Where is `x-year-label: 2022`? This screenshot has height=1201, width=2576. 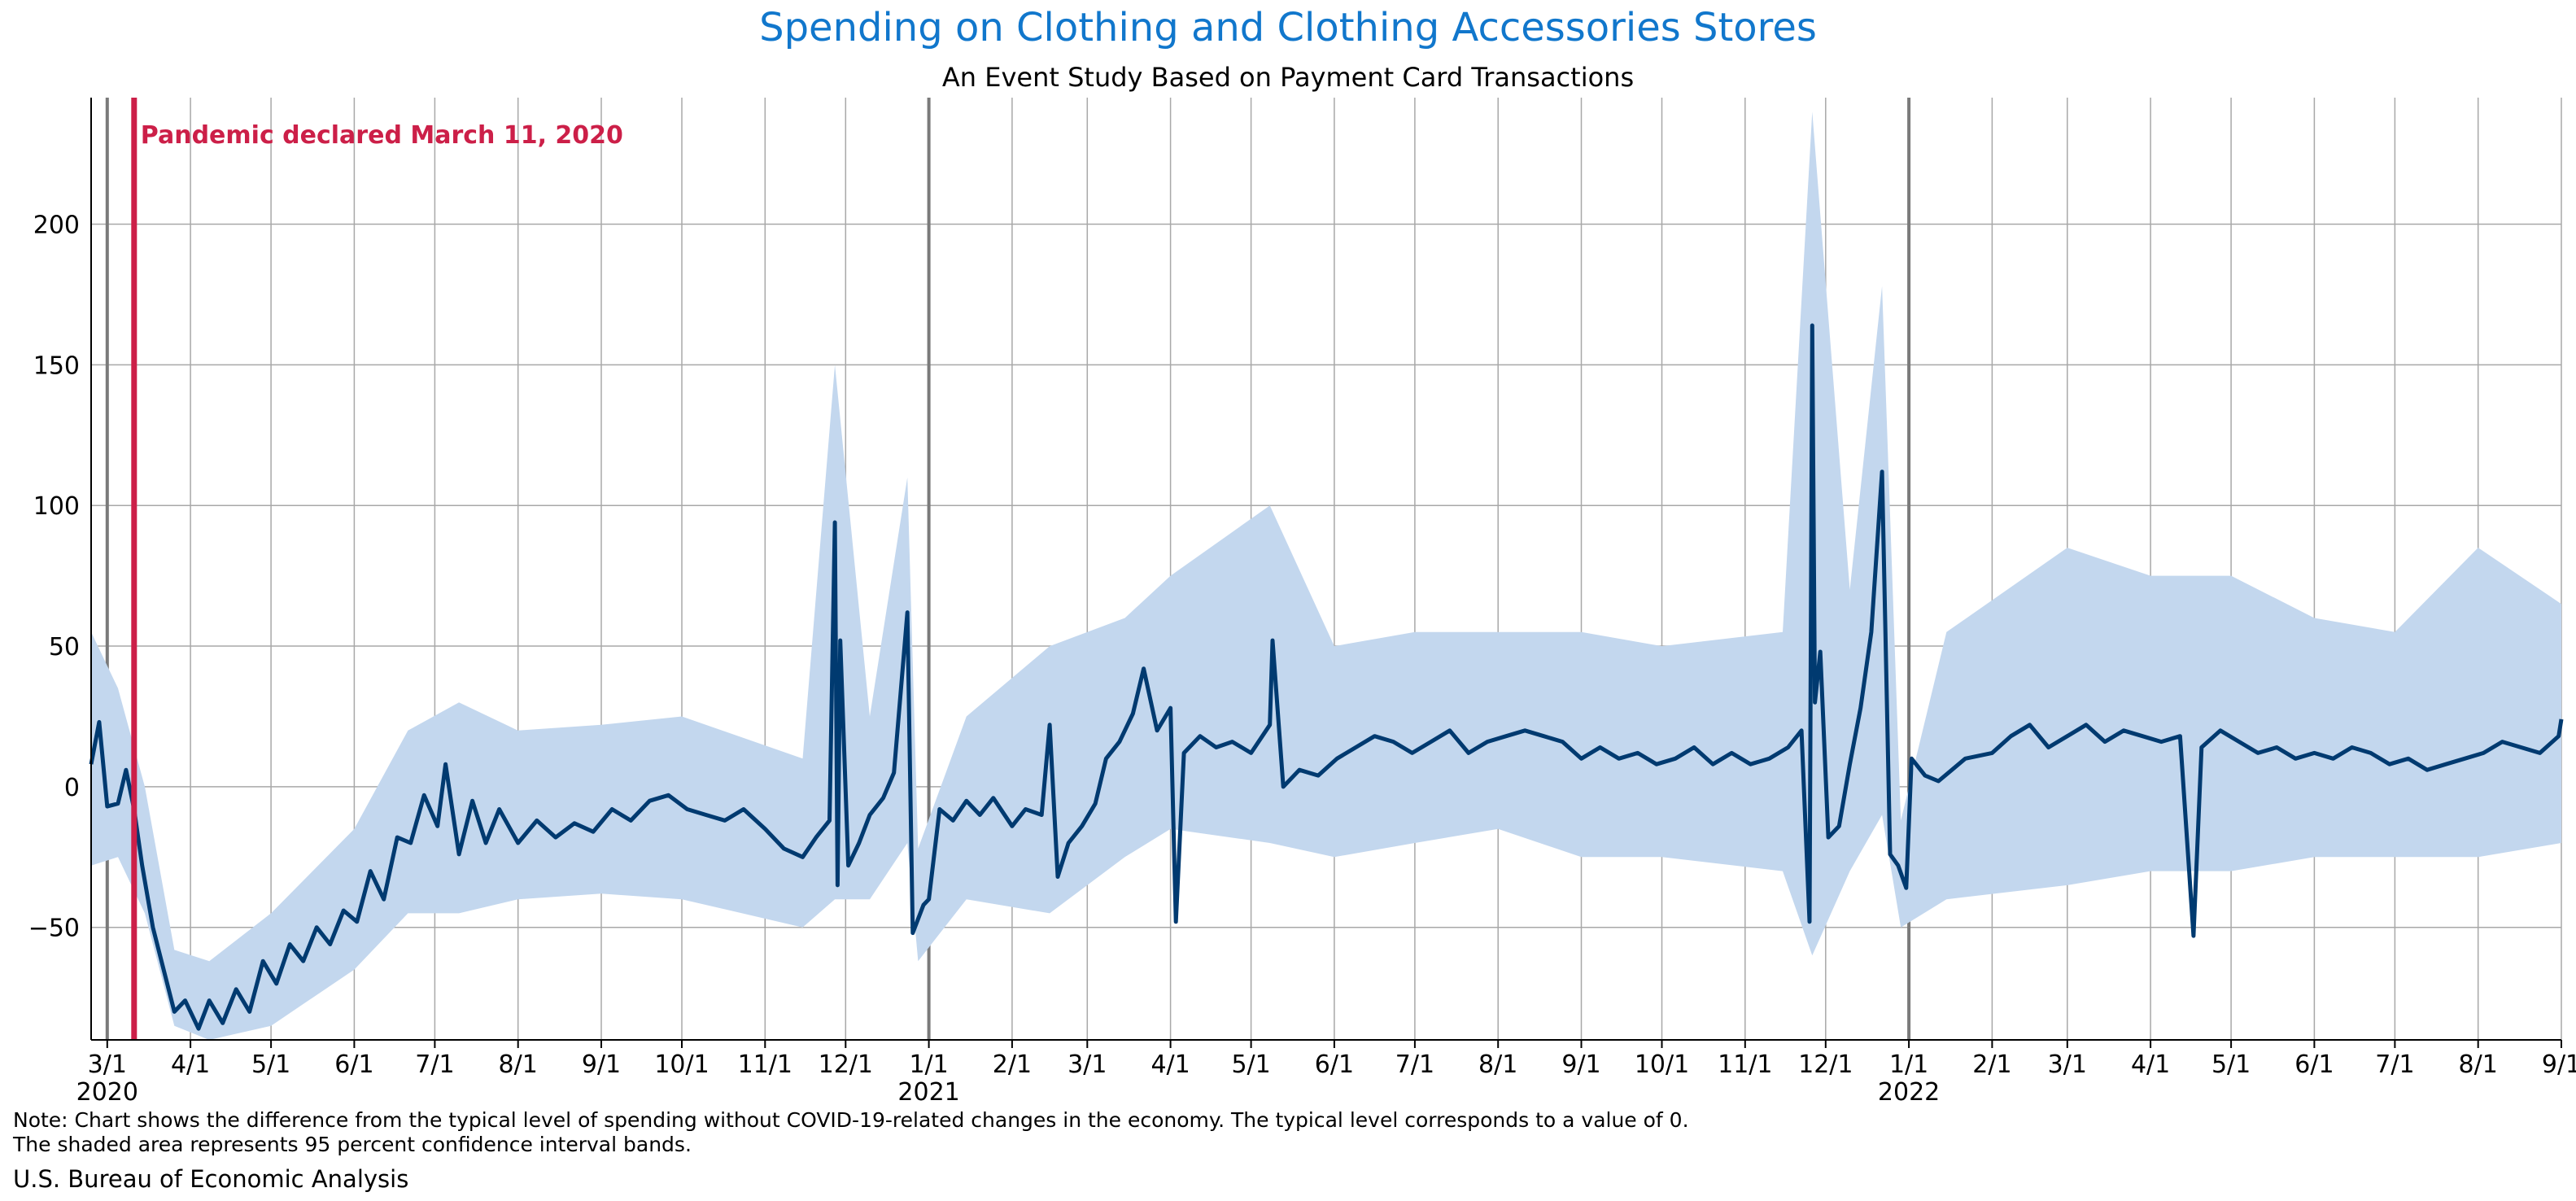 x-year-label: 2022 is located at coordinates (1909, 1092).